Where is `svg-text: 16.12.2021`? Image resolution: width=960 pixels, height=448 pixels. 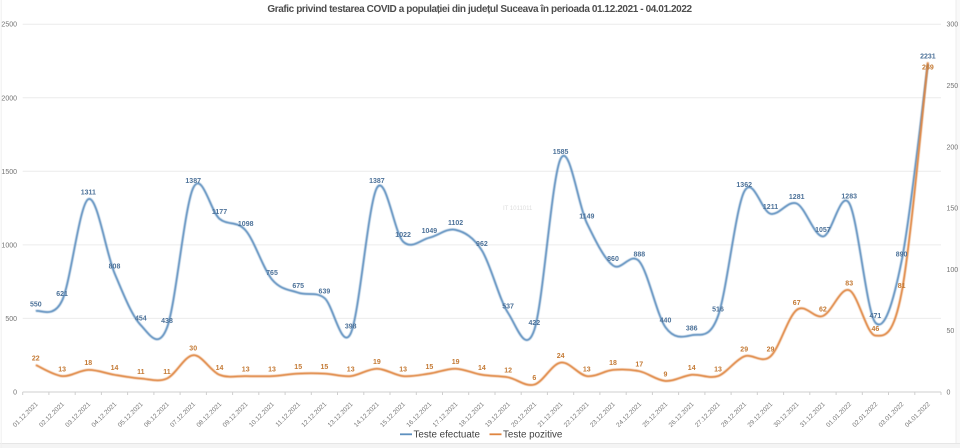 svg-text: 16.12.2021 is located at coordinates (419, 415).